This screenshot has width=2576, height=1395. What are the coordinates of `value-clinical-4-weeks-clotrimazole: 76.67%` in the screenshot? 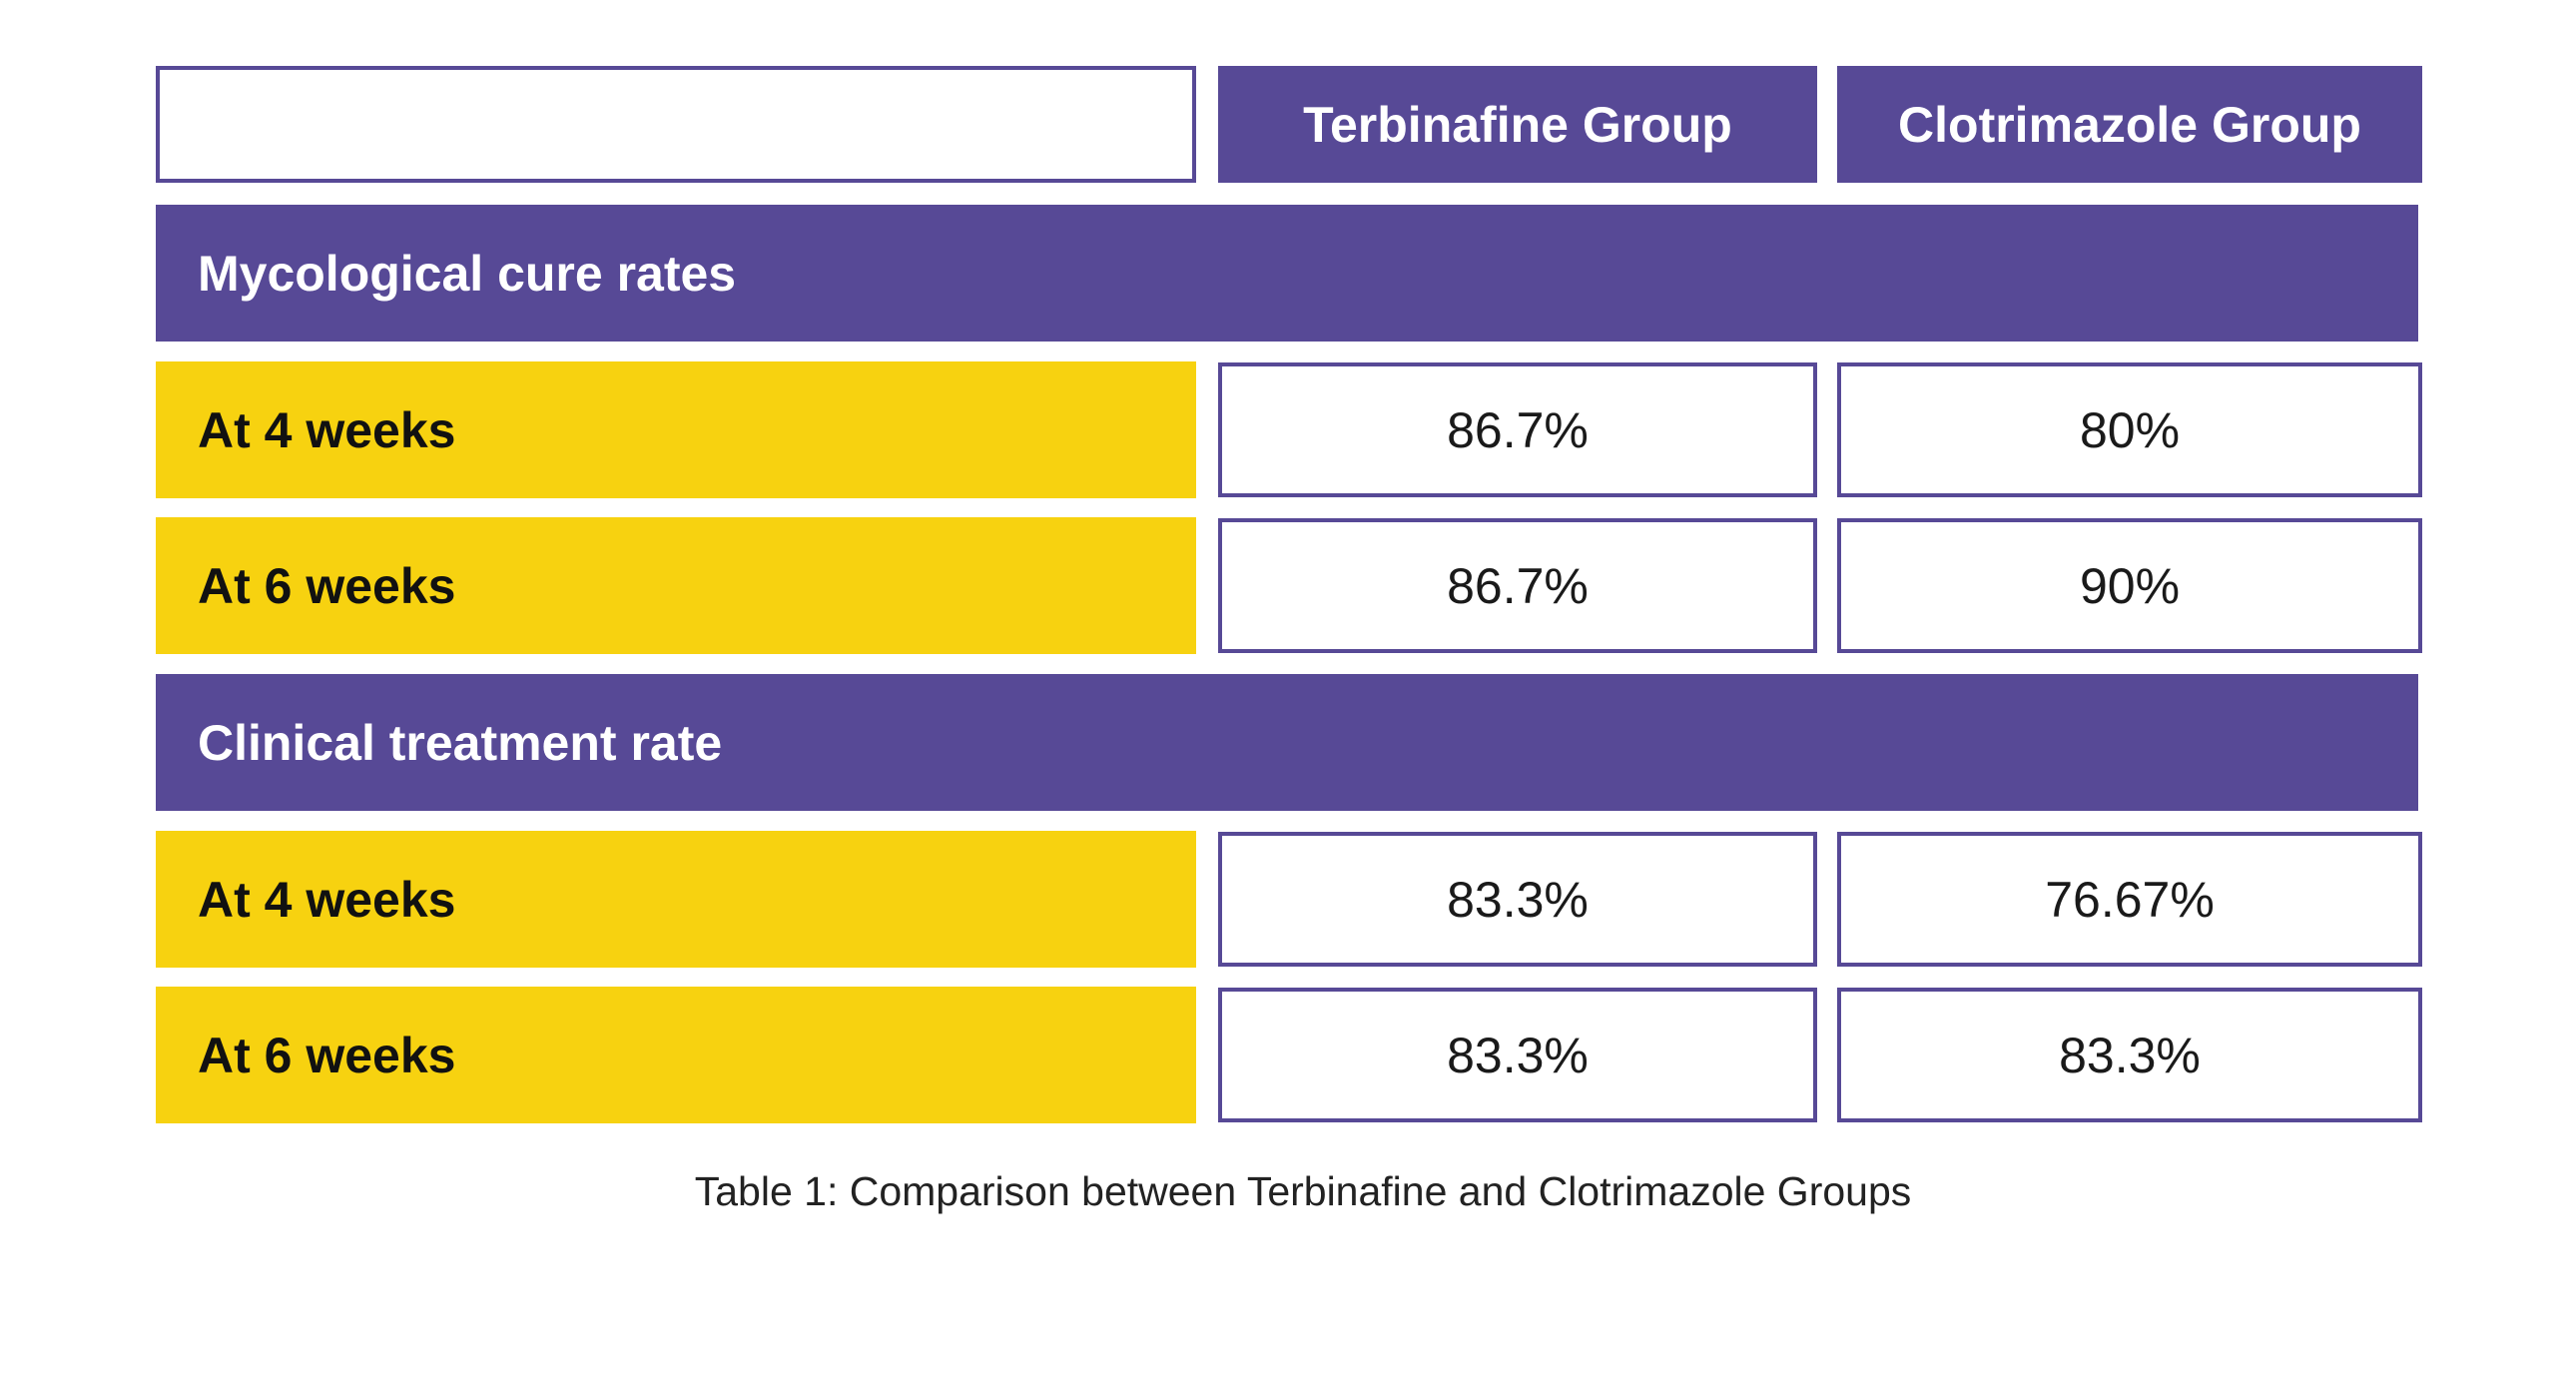 It's located at (2129, 899).